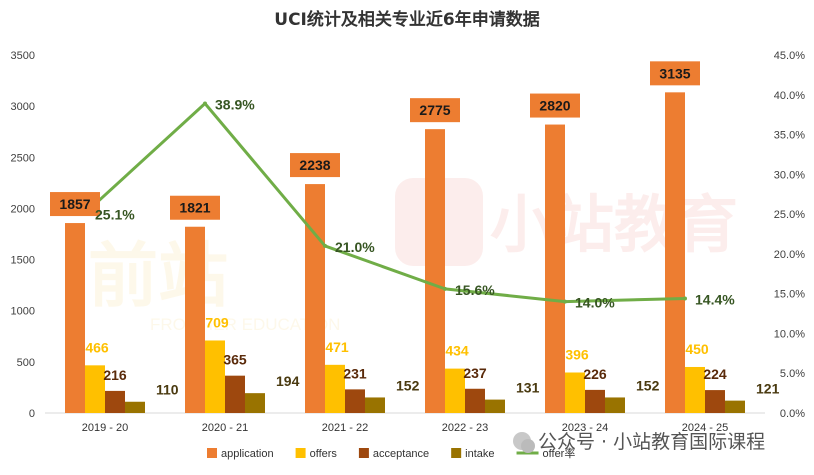 This screenshot has height=475, width=814. I want to click on y-tick-label: 2000, so click(23, 209).